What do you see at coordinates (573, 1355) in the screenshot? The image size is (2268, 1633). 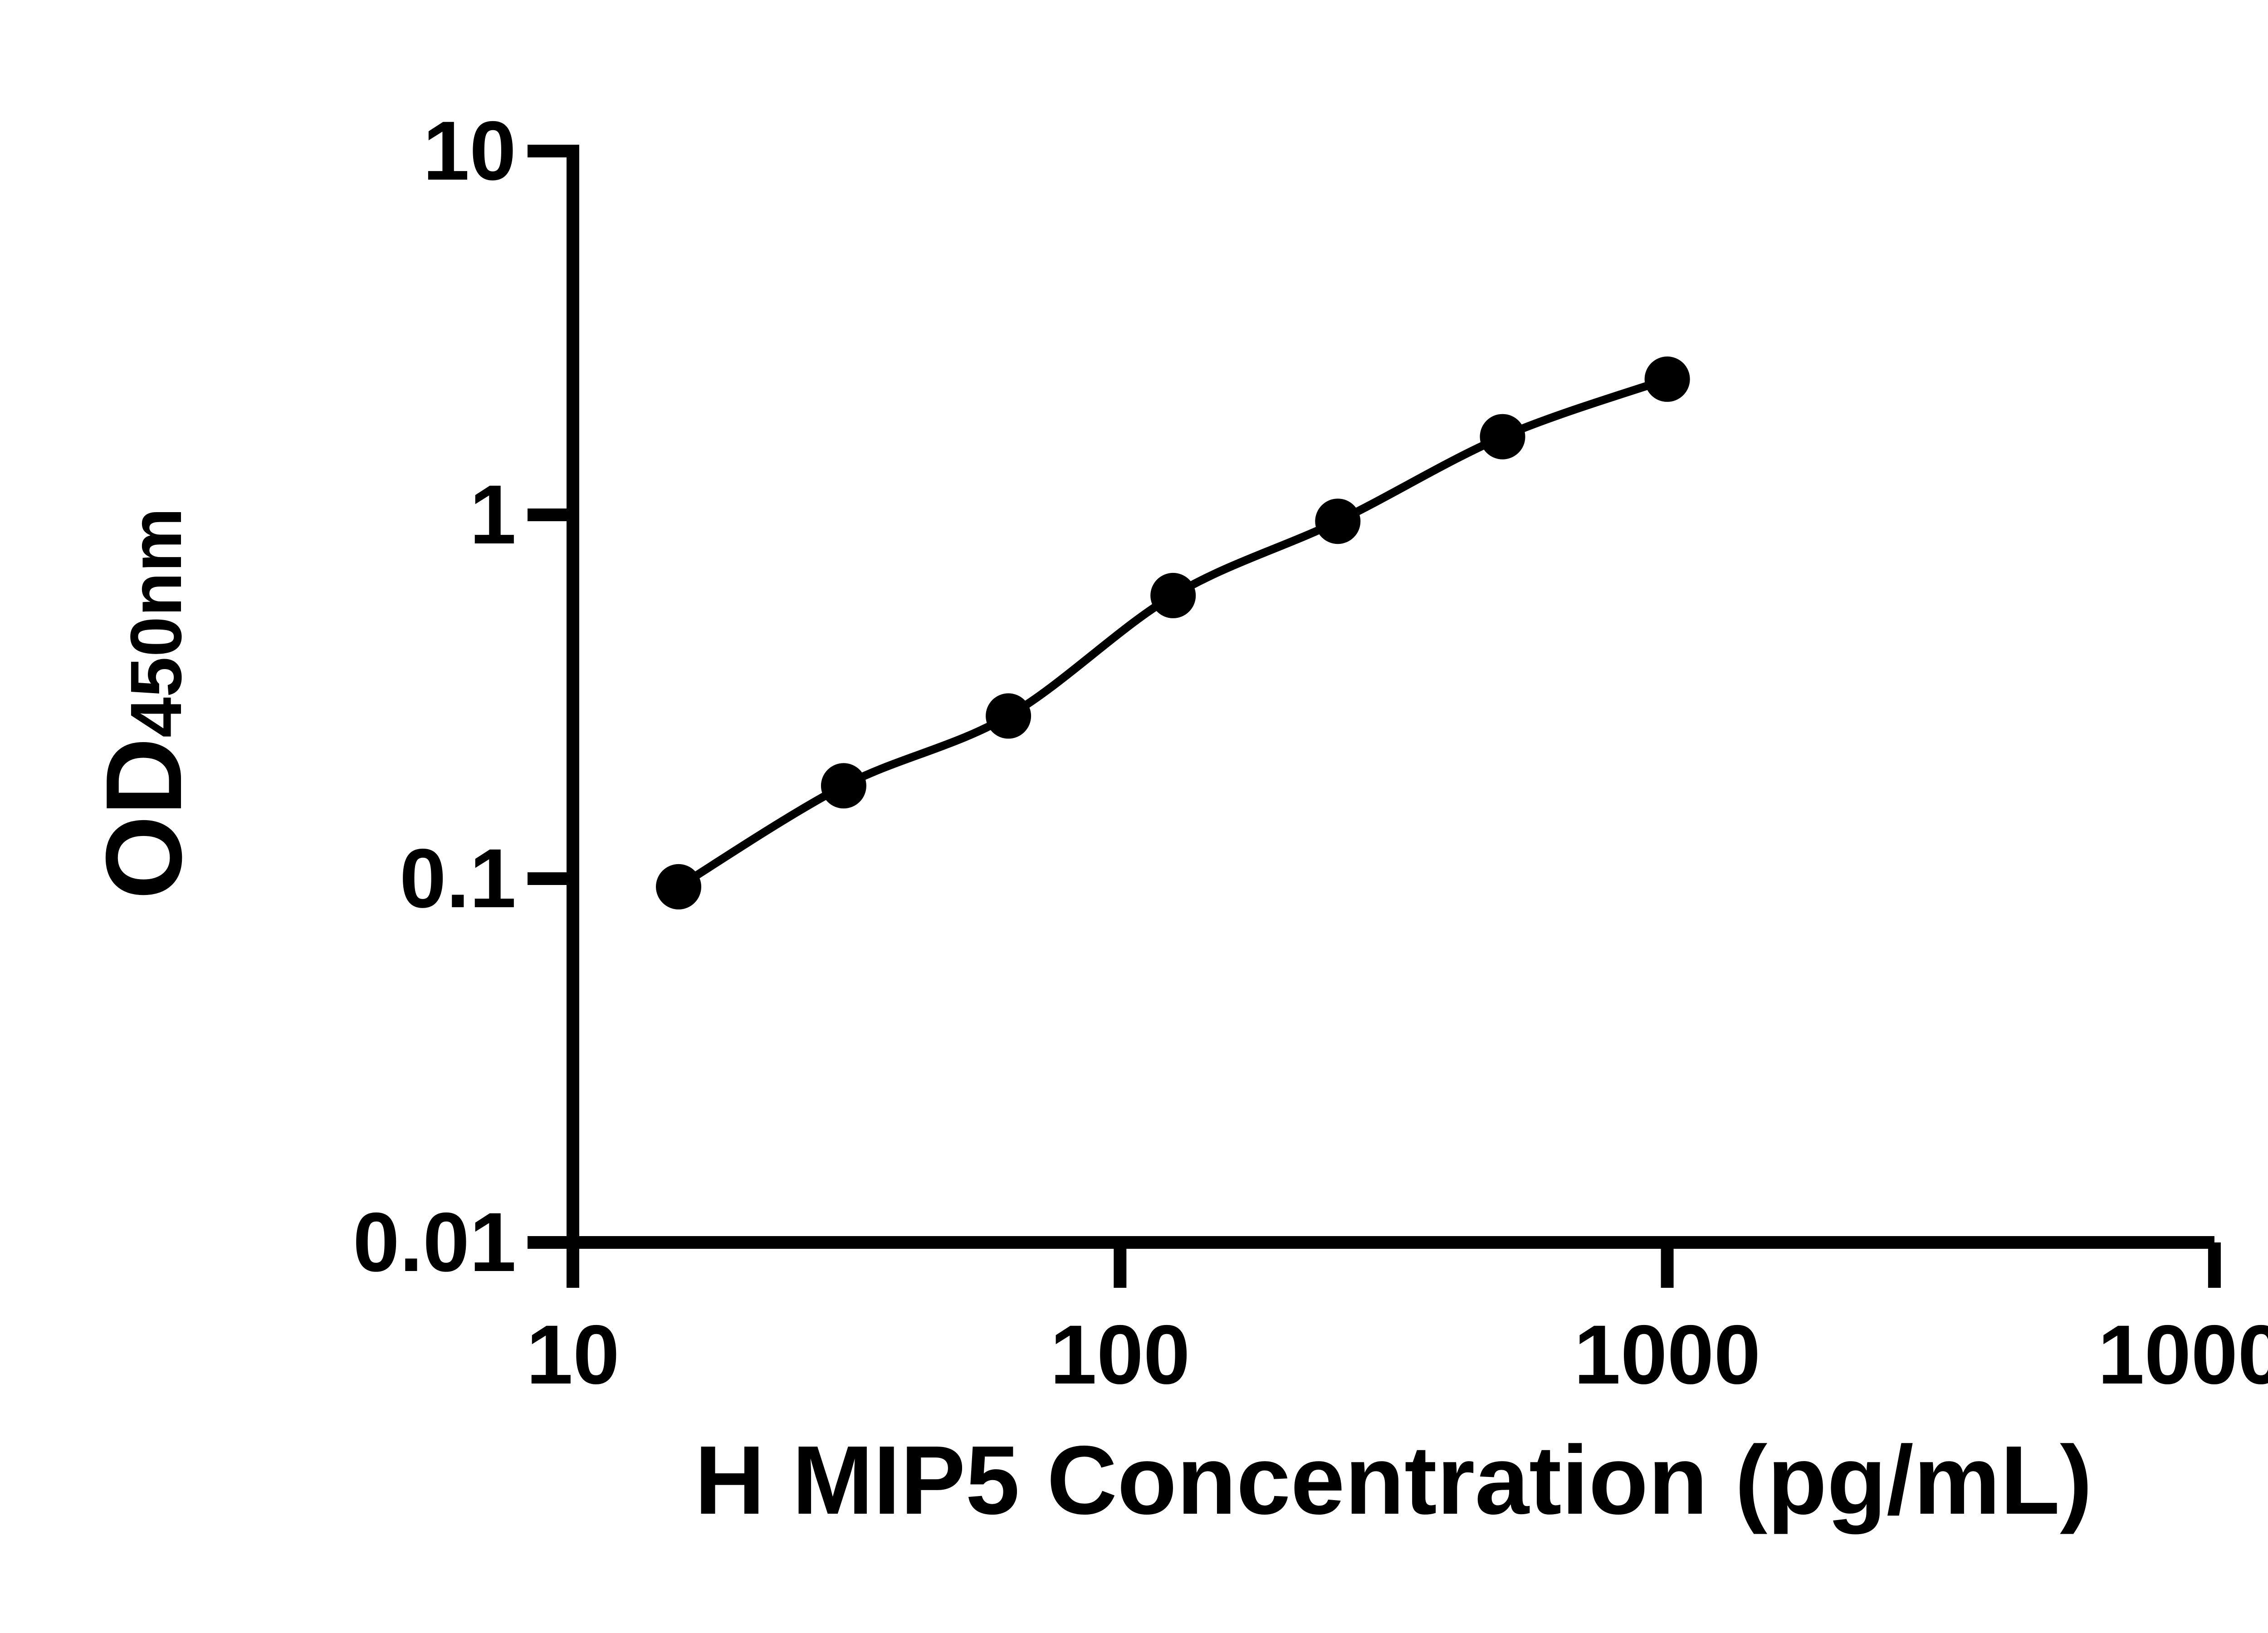 I see `x-tick-label: 10` at bounding box center [573, 1355].